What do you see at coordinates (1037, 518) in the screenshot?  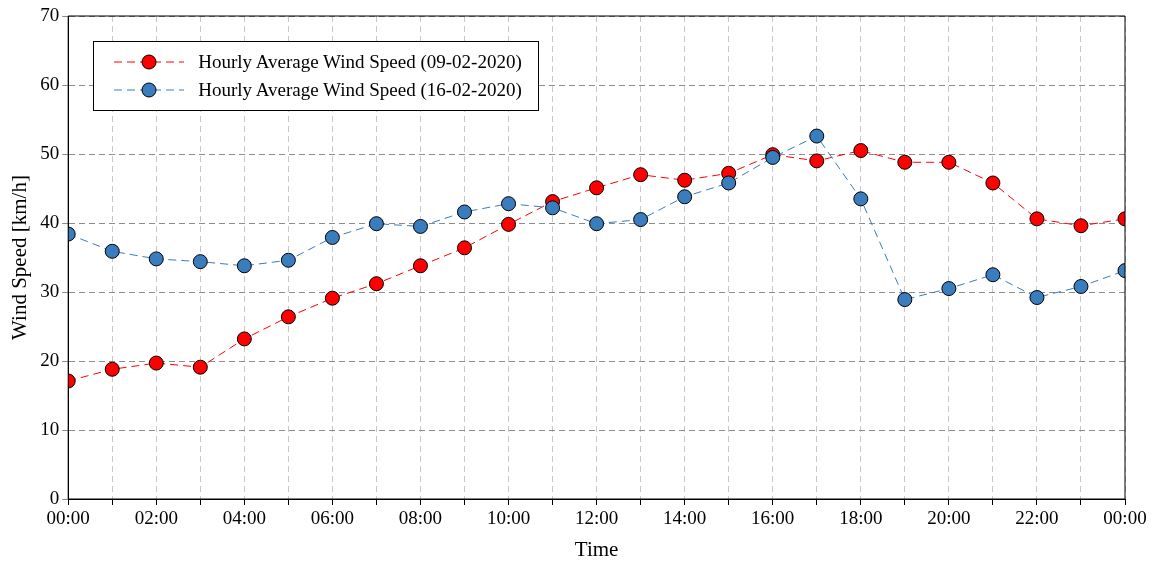 I see `x-tick-label: 22:00` at bounding box center [1037, 518].